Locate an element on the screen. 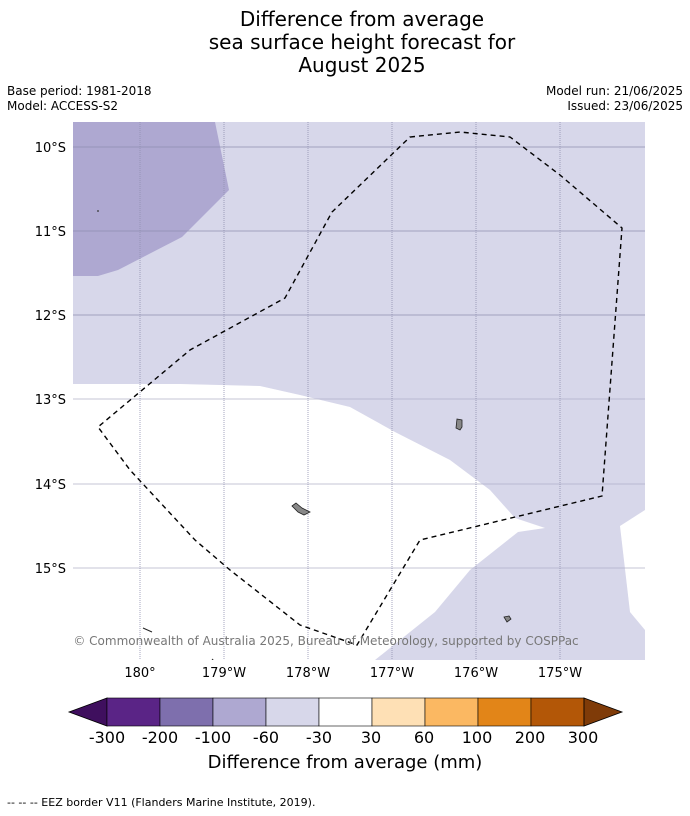 Image resolution: width=690 pixels, height=816 pixels. colorbar is located at coordinates (345, 712).